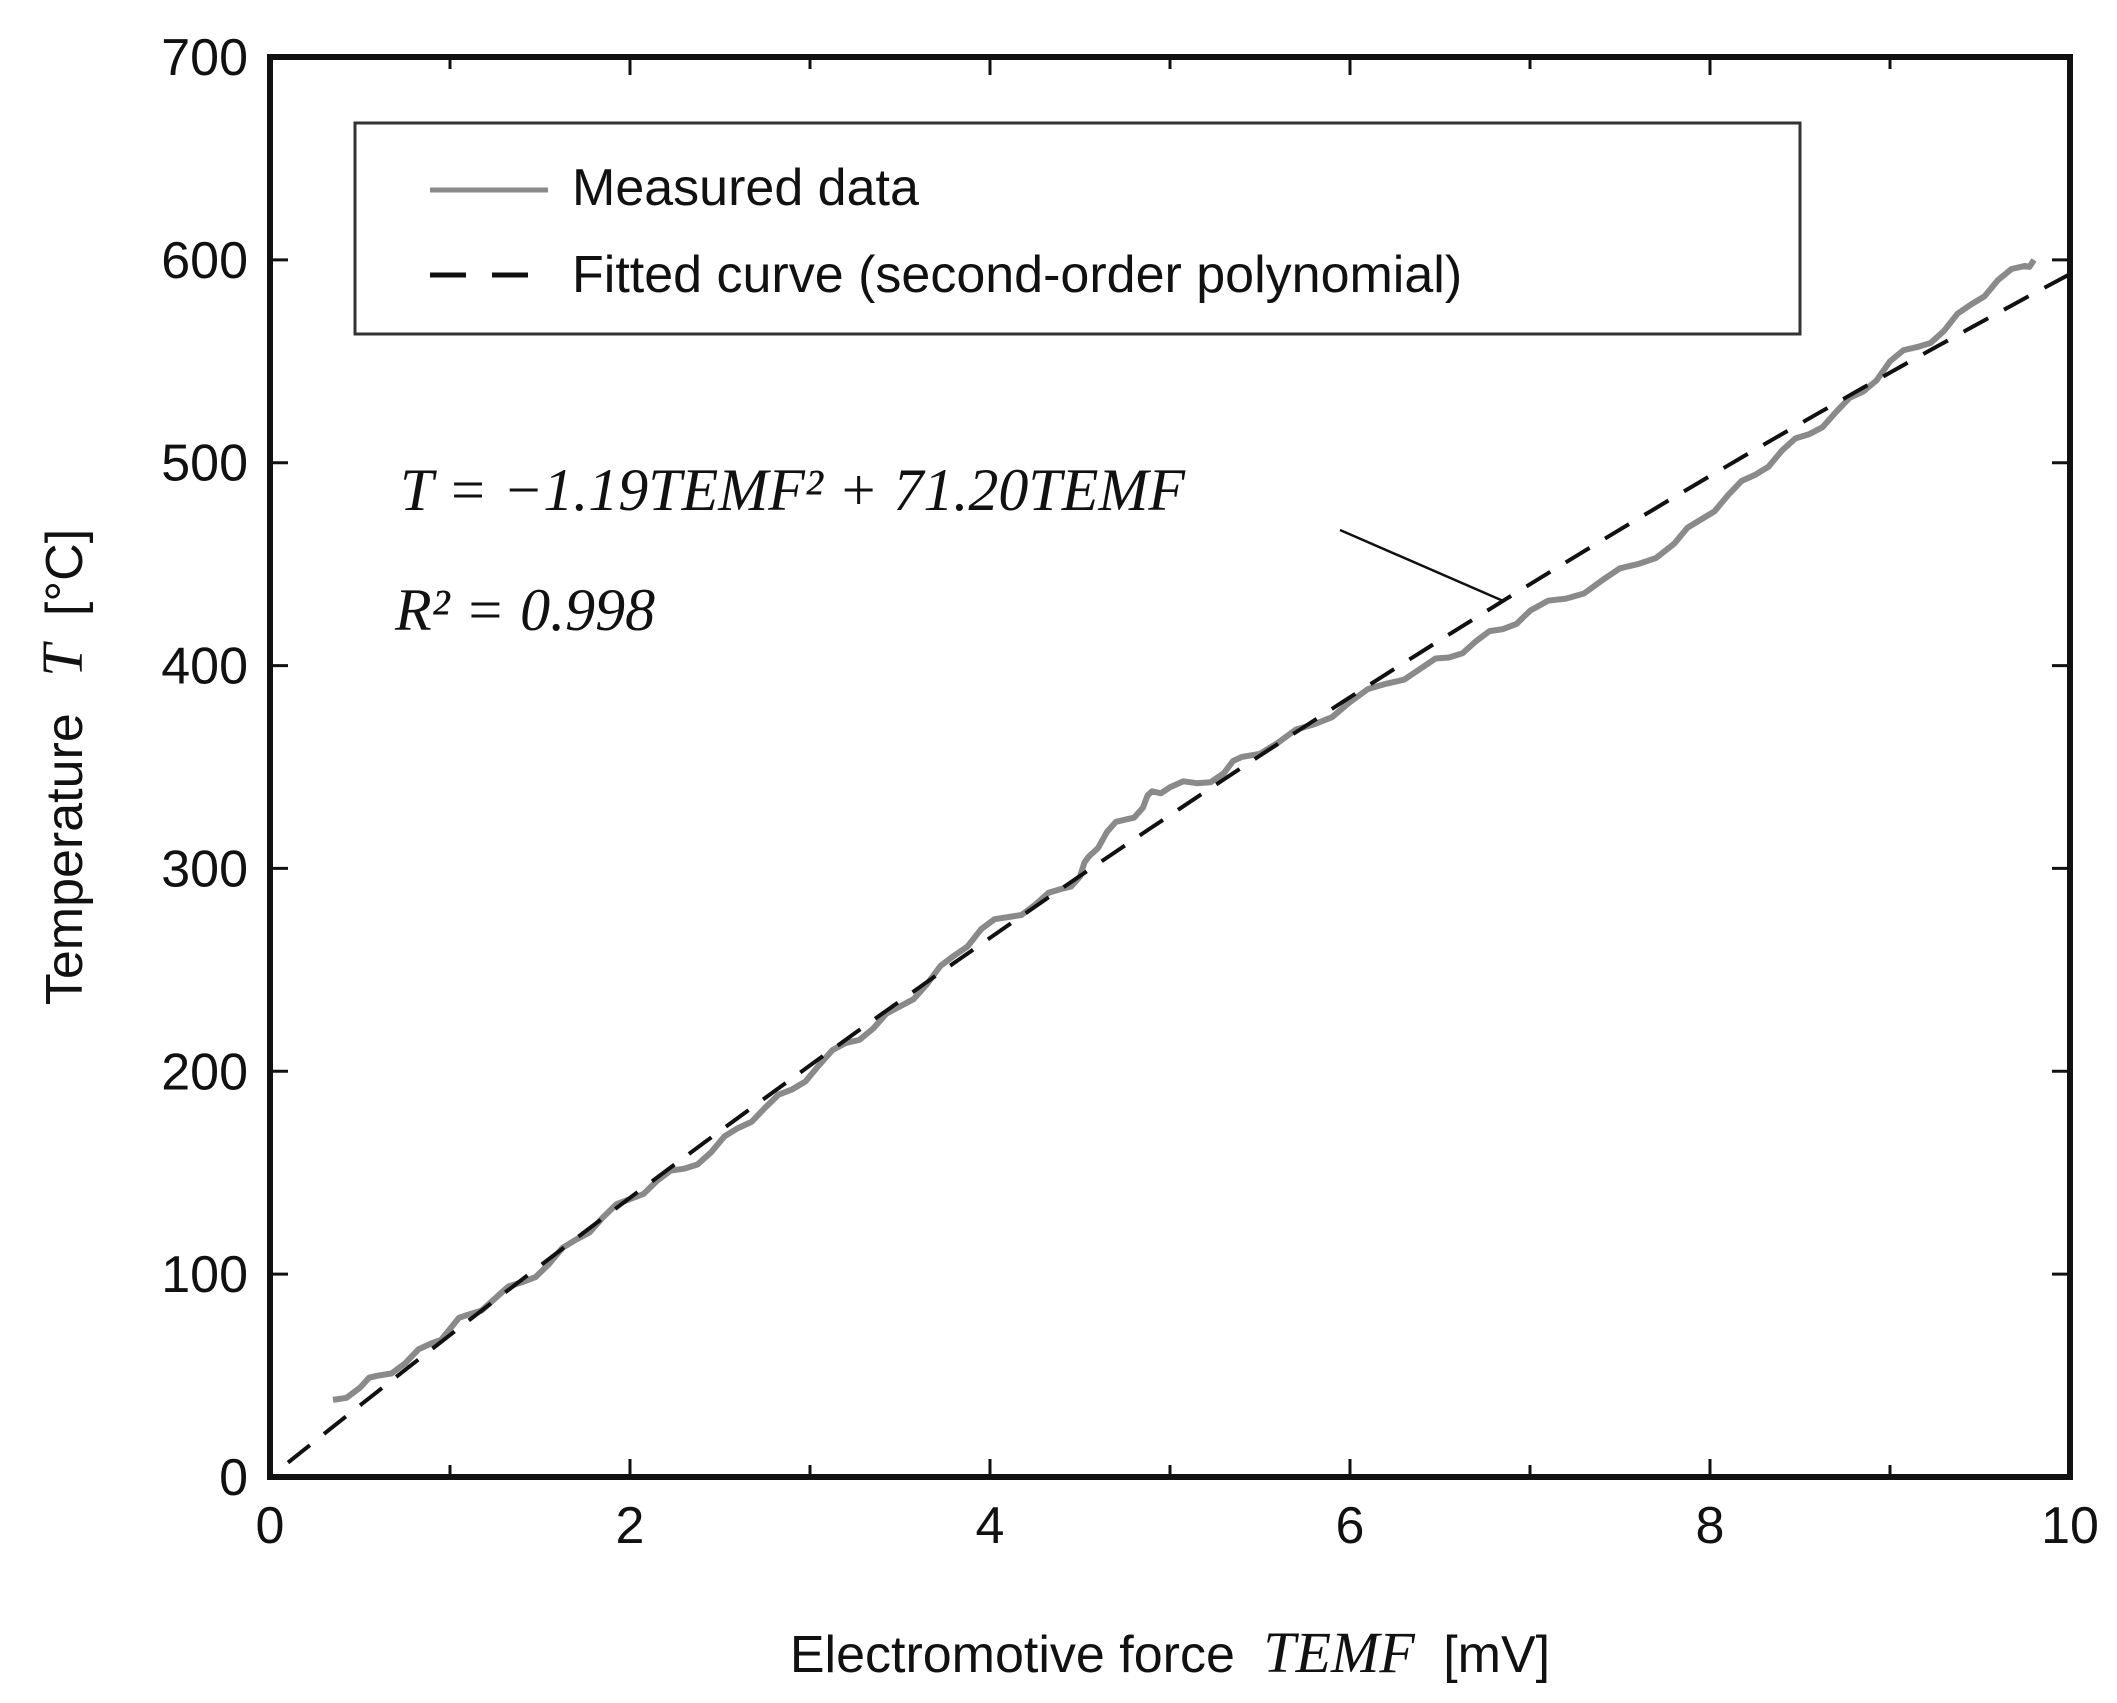 Image resolution: width=2117 pixels, height=1703 pixels. I want to click on x-axis-label: Electromotive force TEMF [mV], so click(1170, 1652).